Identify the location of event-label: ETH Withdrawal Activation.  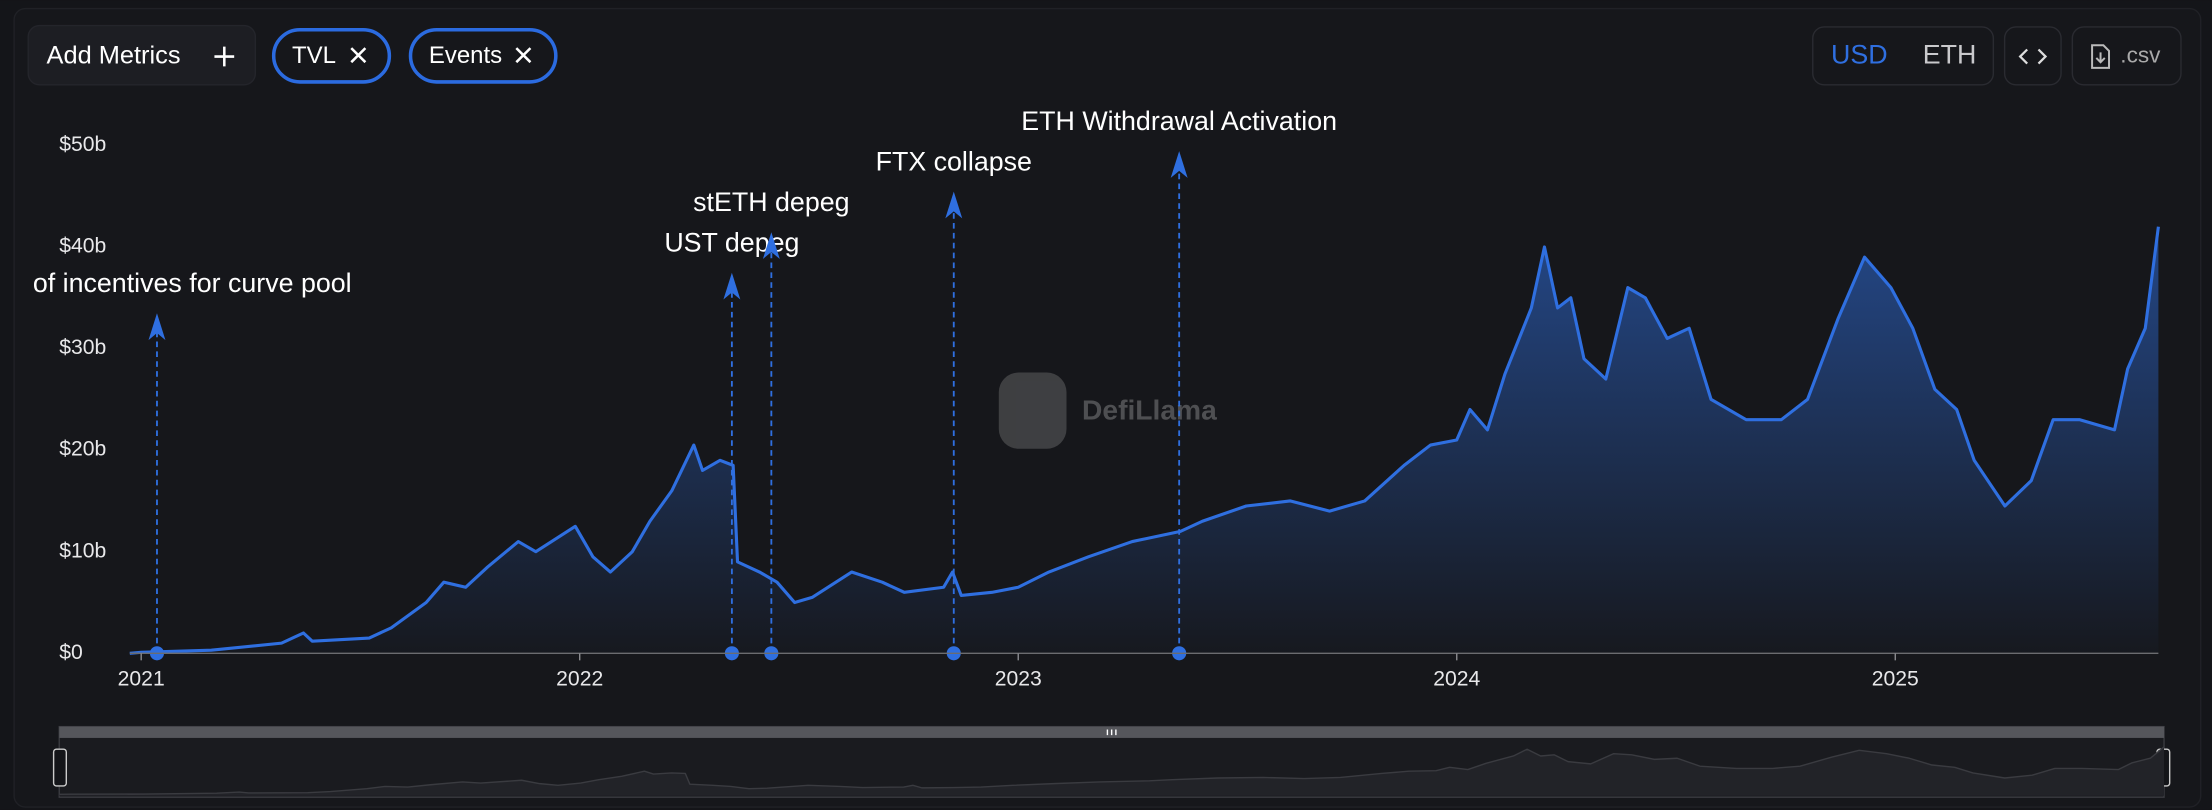
(1179, 121).